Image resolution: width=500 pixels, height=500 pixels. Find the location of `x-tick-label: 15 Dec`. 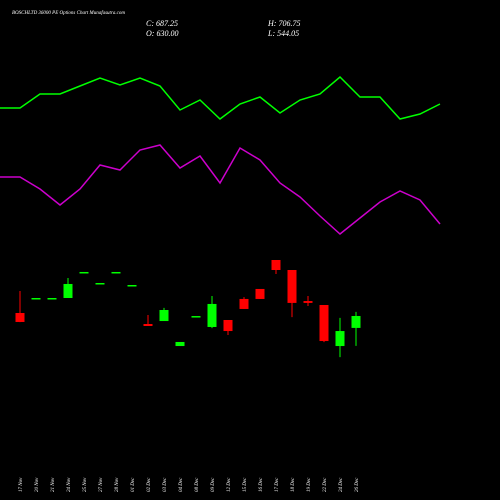

x-tick-label: 15 Dec is located at coordinates (245, 484).